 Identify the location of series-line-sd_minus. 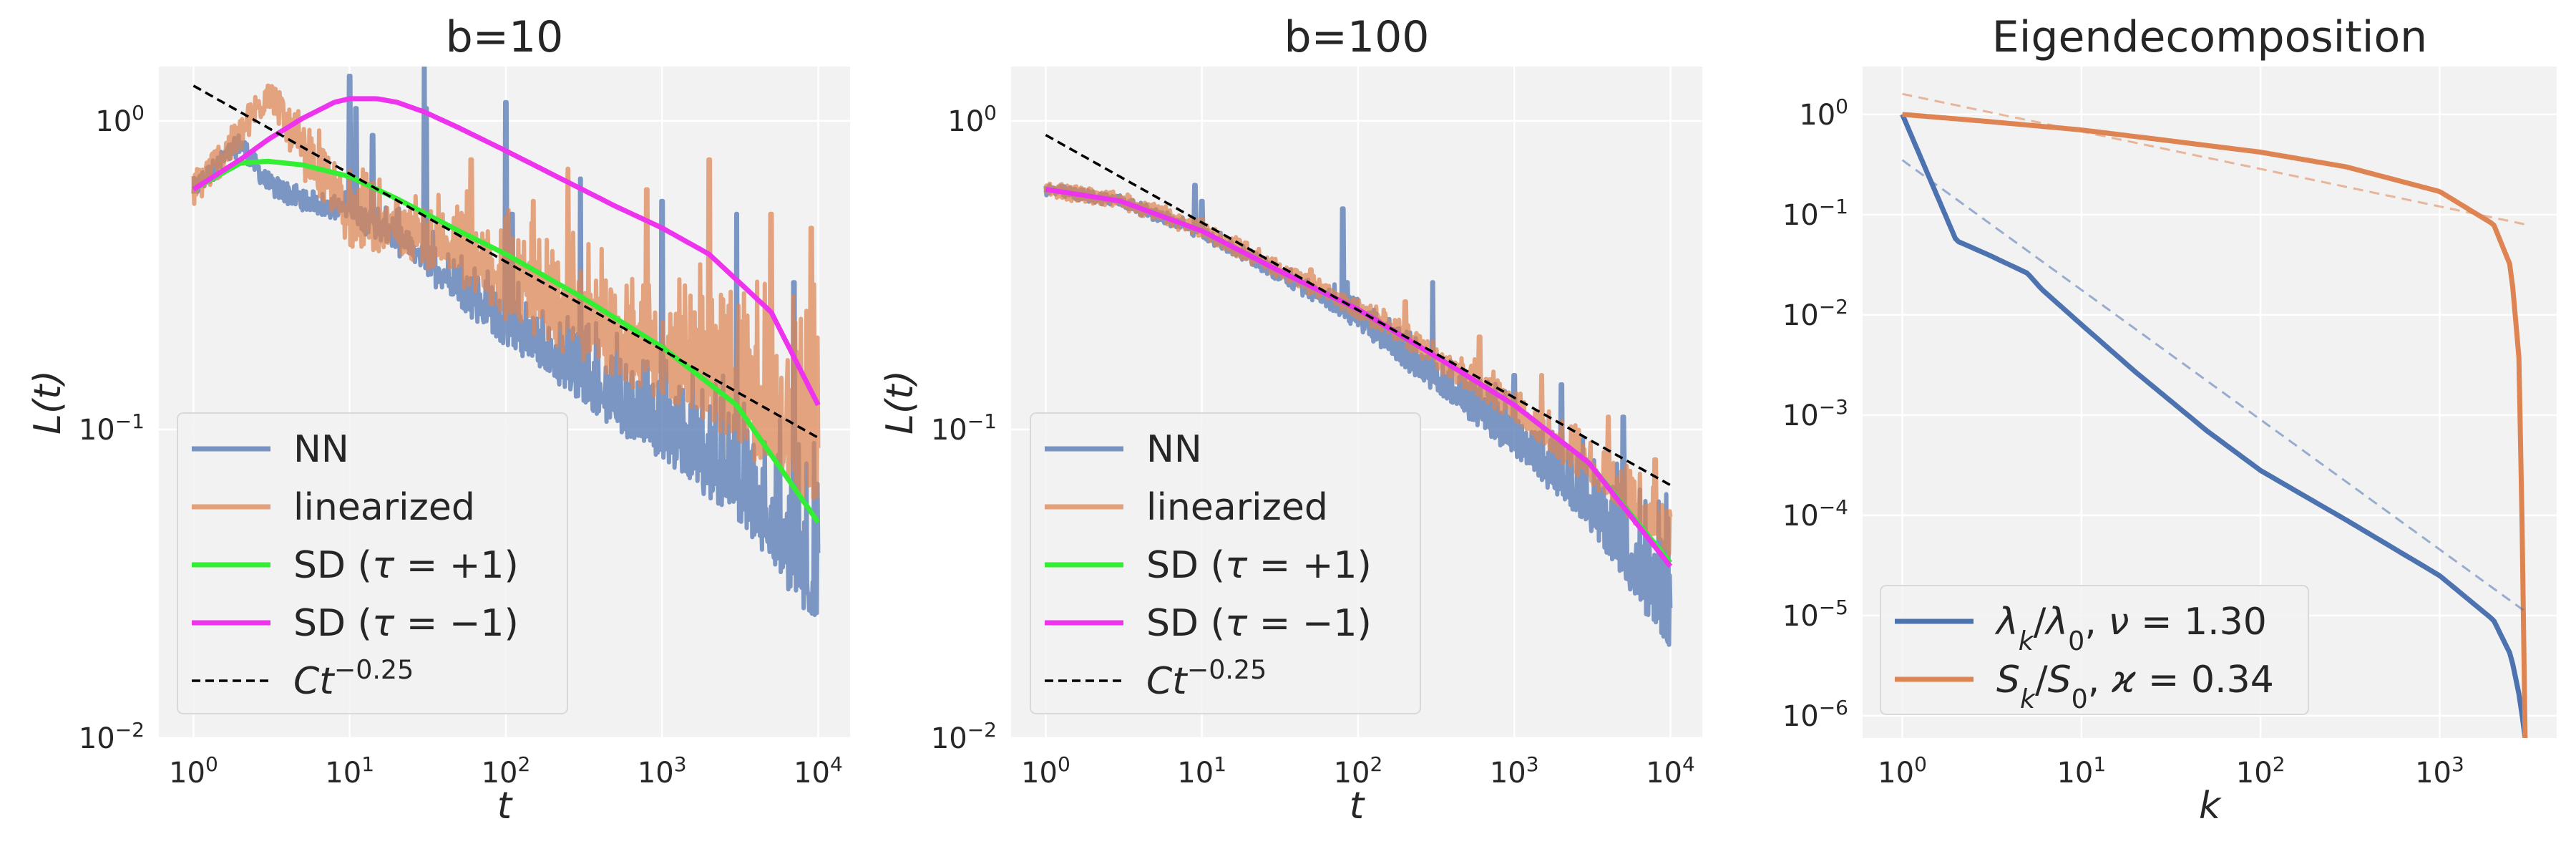
(506, 251).